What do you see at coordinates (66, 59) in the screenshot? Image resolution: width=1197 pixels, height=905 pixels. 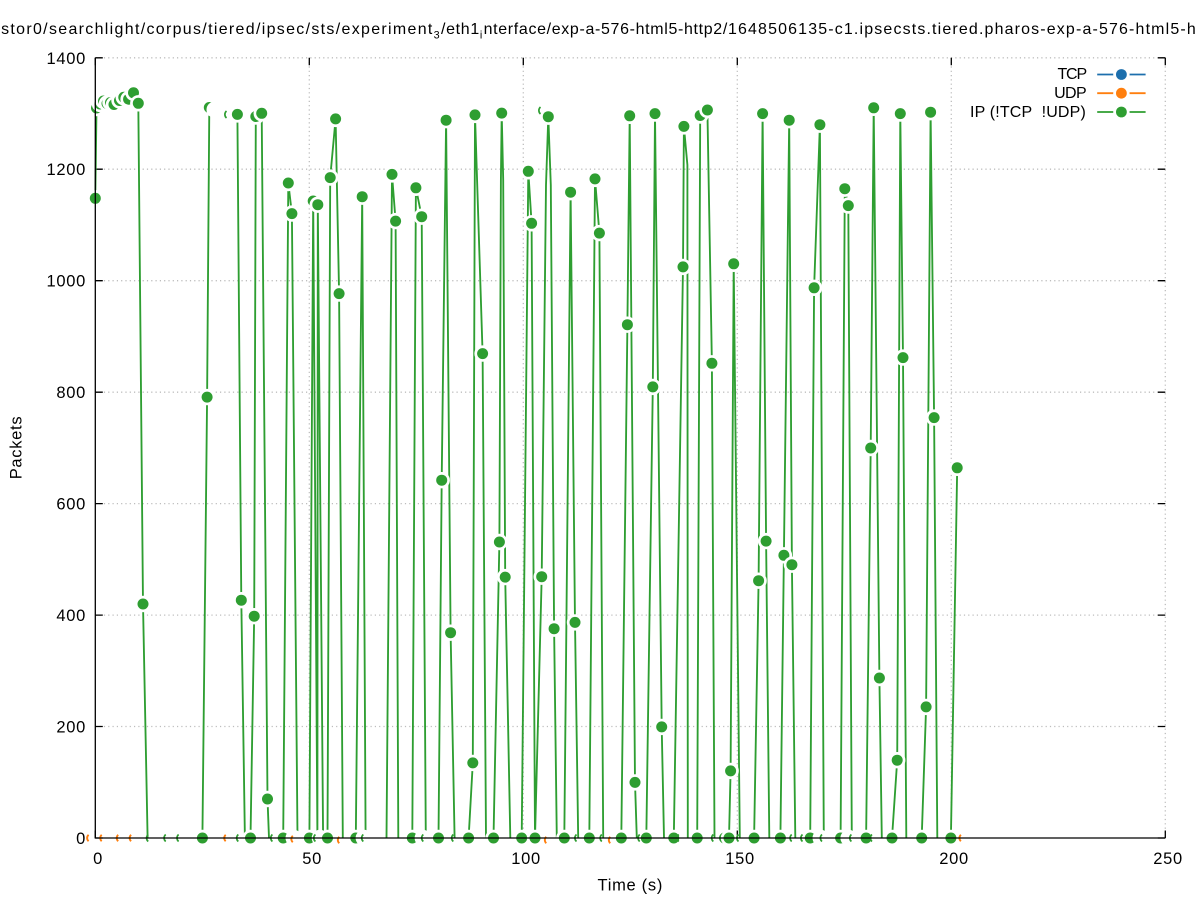 I see `svg-text: 1400` at bounding box center [66, 59].